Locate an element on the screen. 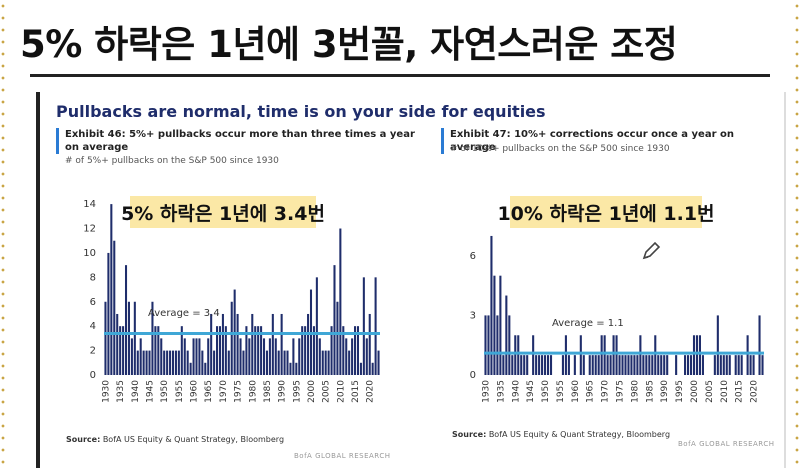 This screenshot has height=468, width=800. left-bar-2007 is located at coordinates (331, 350).